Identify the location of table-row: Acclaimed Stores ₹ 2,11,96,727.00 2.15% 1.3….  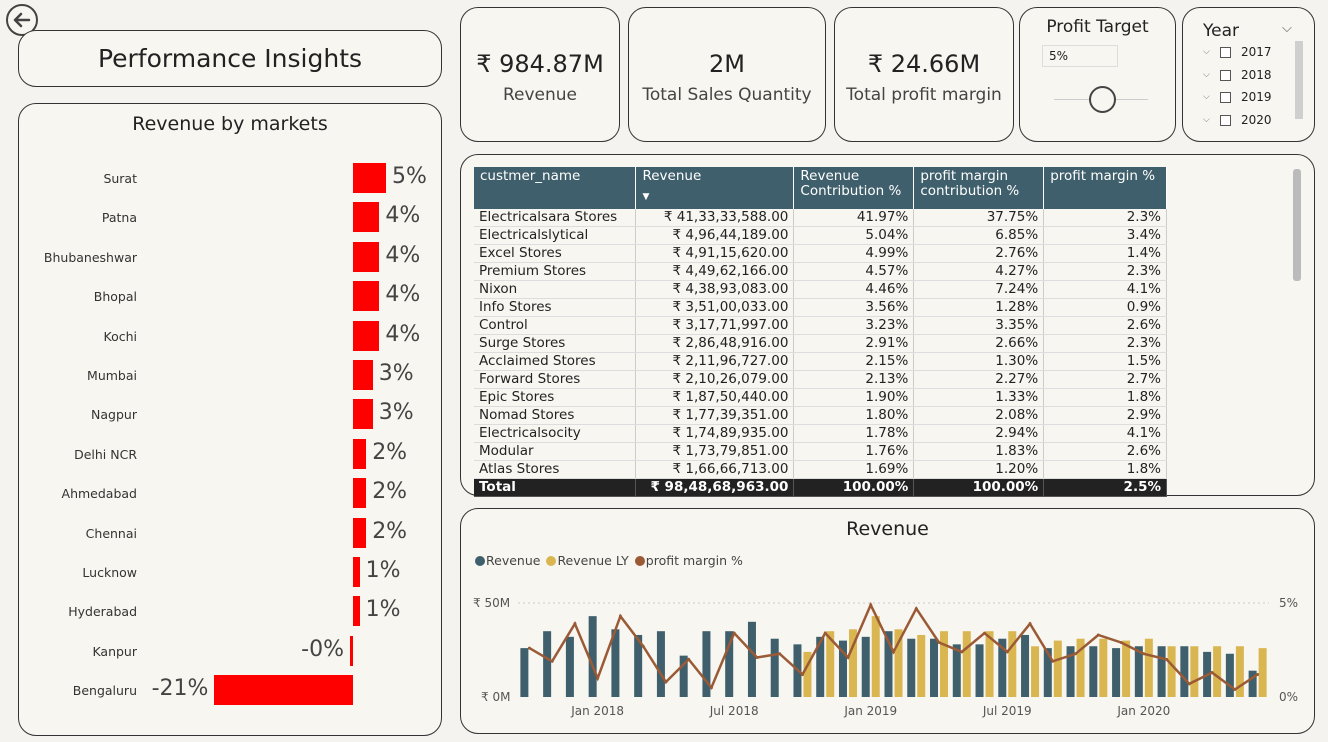
(820, 361).